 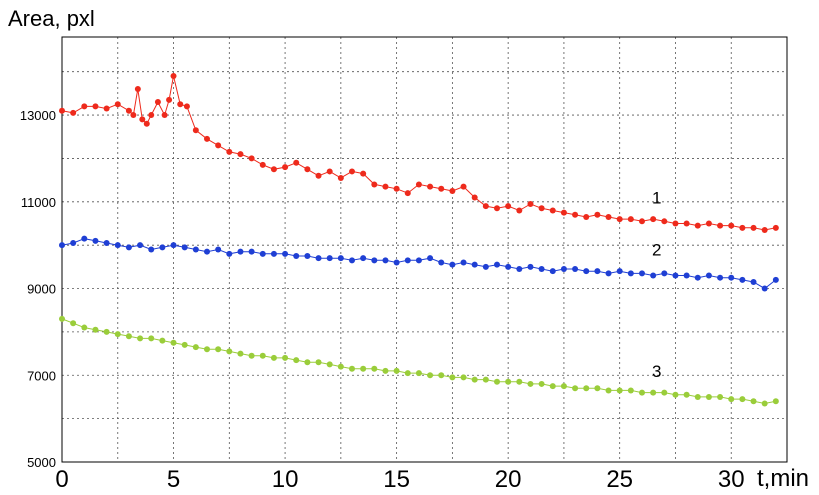 What do you see at coordinates (656, 371) in the screenshot?
I see `series-label: 3` at bounding box center [656, 371].